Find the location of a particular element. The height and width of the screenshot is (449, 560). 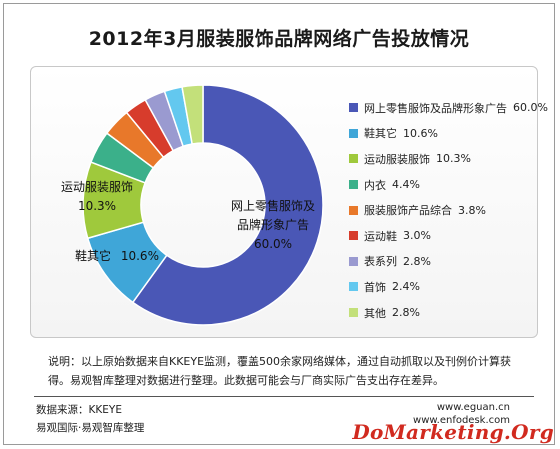

legend-label: 网上零售服饰及品牌形象广告 is located at coordinates (435, 108).